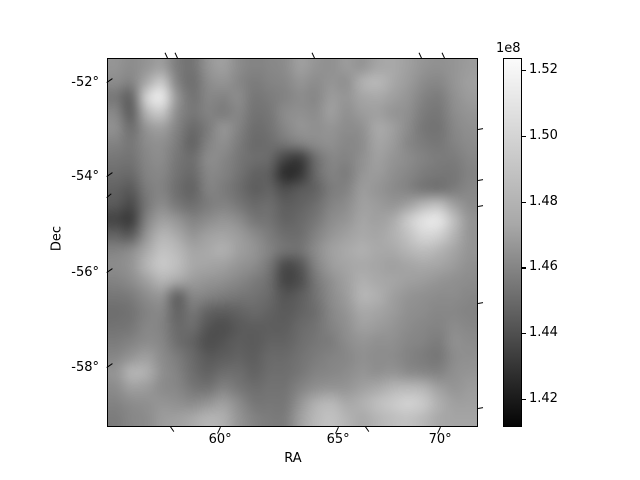 The height and width of the screenshot is (480, 640). I want to click on y-axis-label: Dec, so click(57, 238).